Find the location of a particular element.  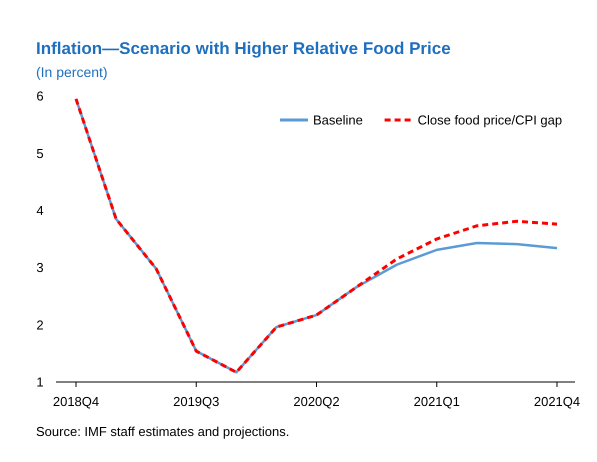

x-tick-label: 2021Q1 is located at coordinates (437, 401).